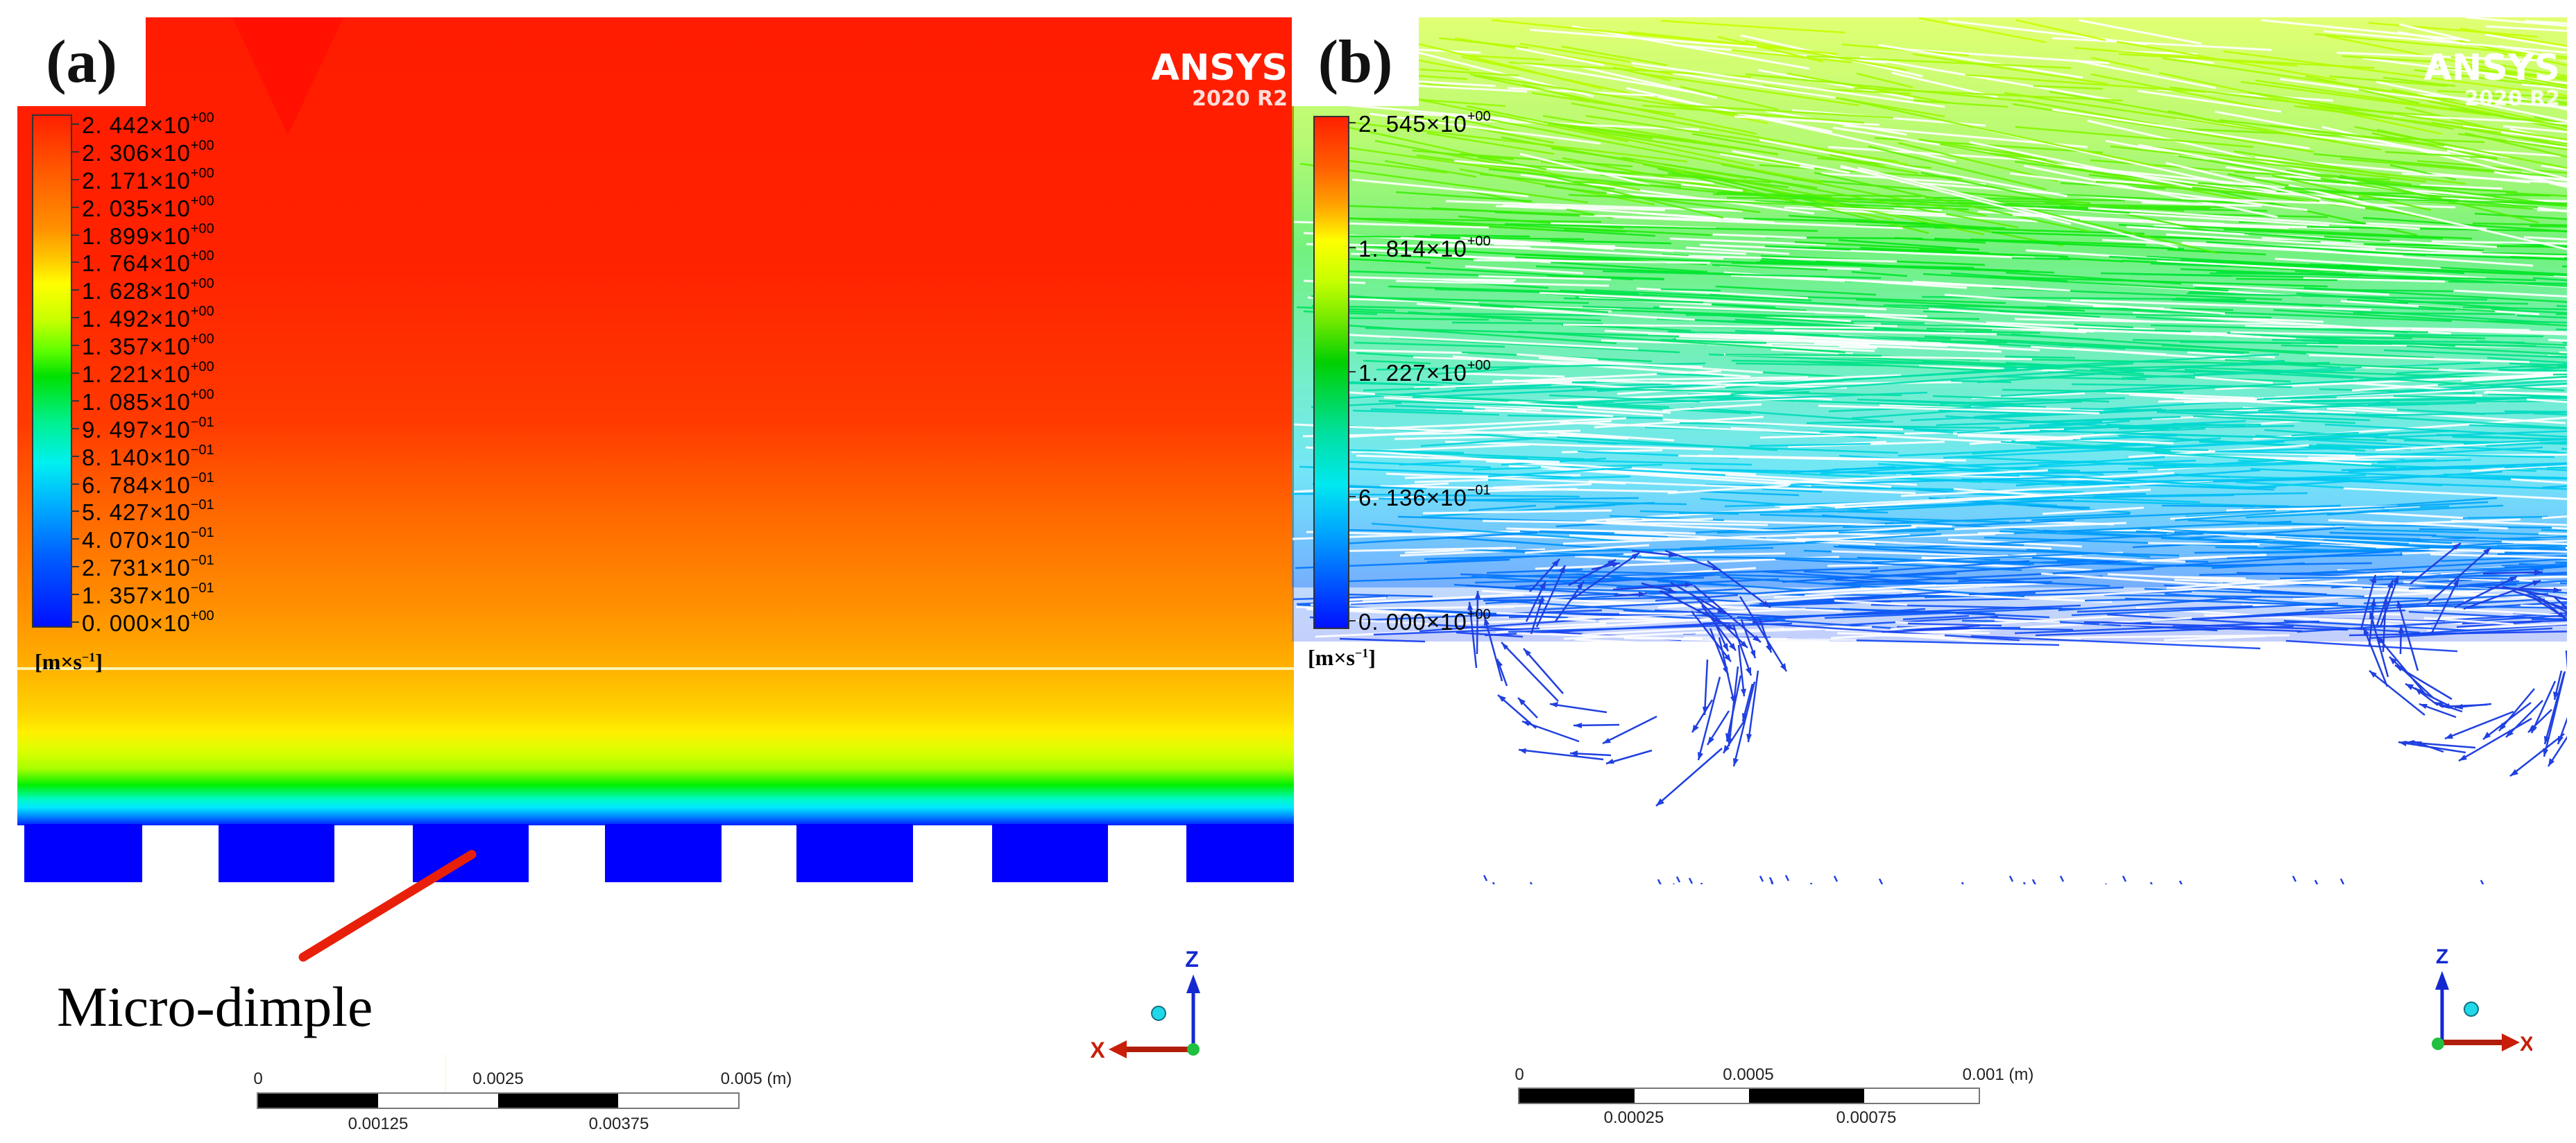 The height and width of the screenshot is (1143, 2576). What do you see at coordinates (148, 318) in the screenshot?
I see `legend-value: 1. 492×10+00` at bounding box center [148, 318].